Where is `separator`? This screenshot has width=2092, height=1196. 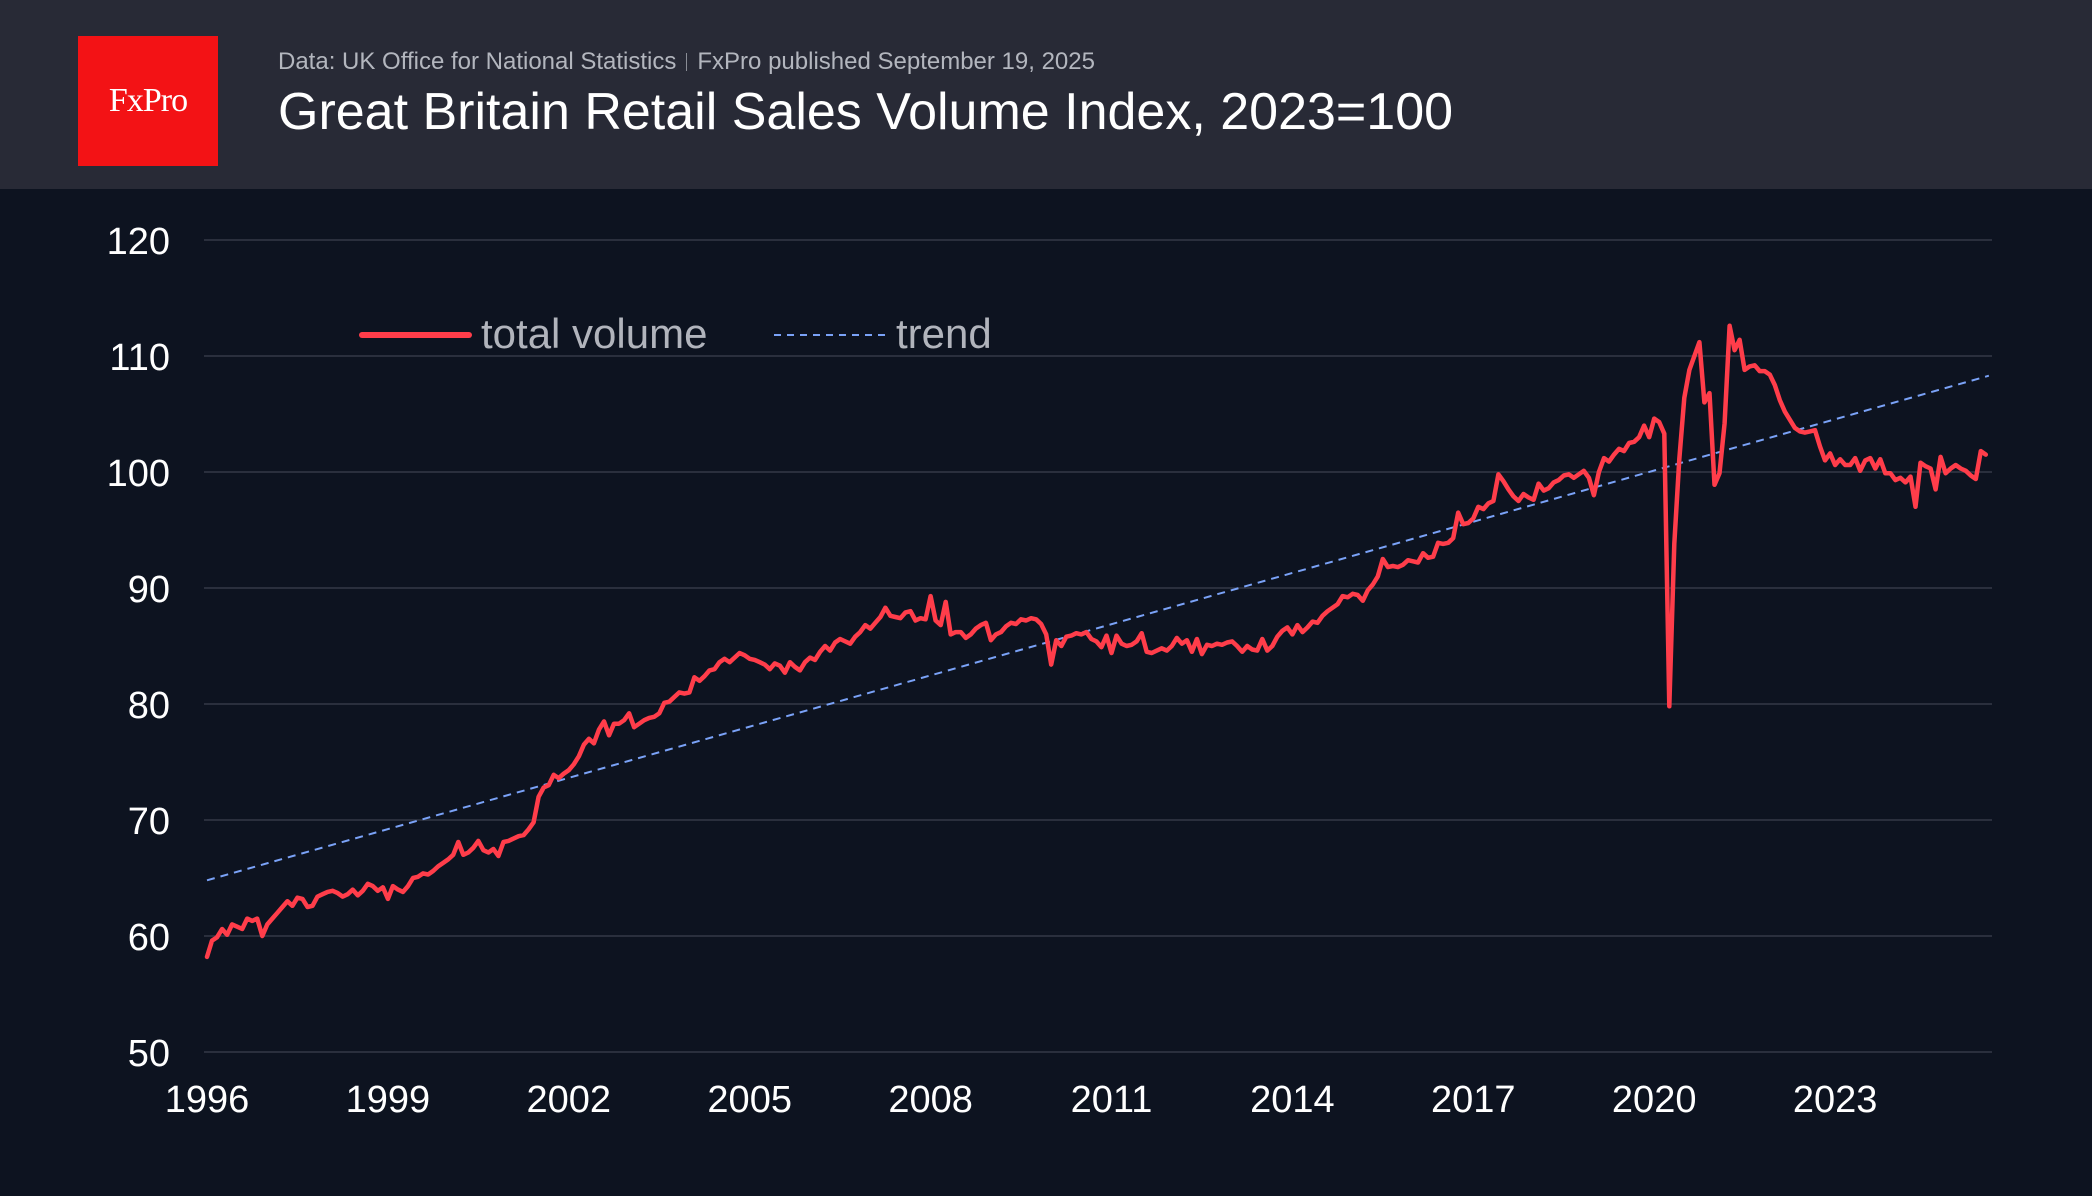
separator is located at coordinates (687, 62).